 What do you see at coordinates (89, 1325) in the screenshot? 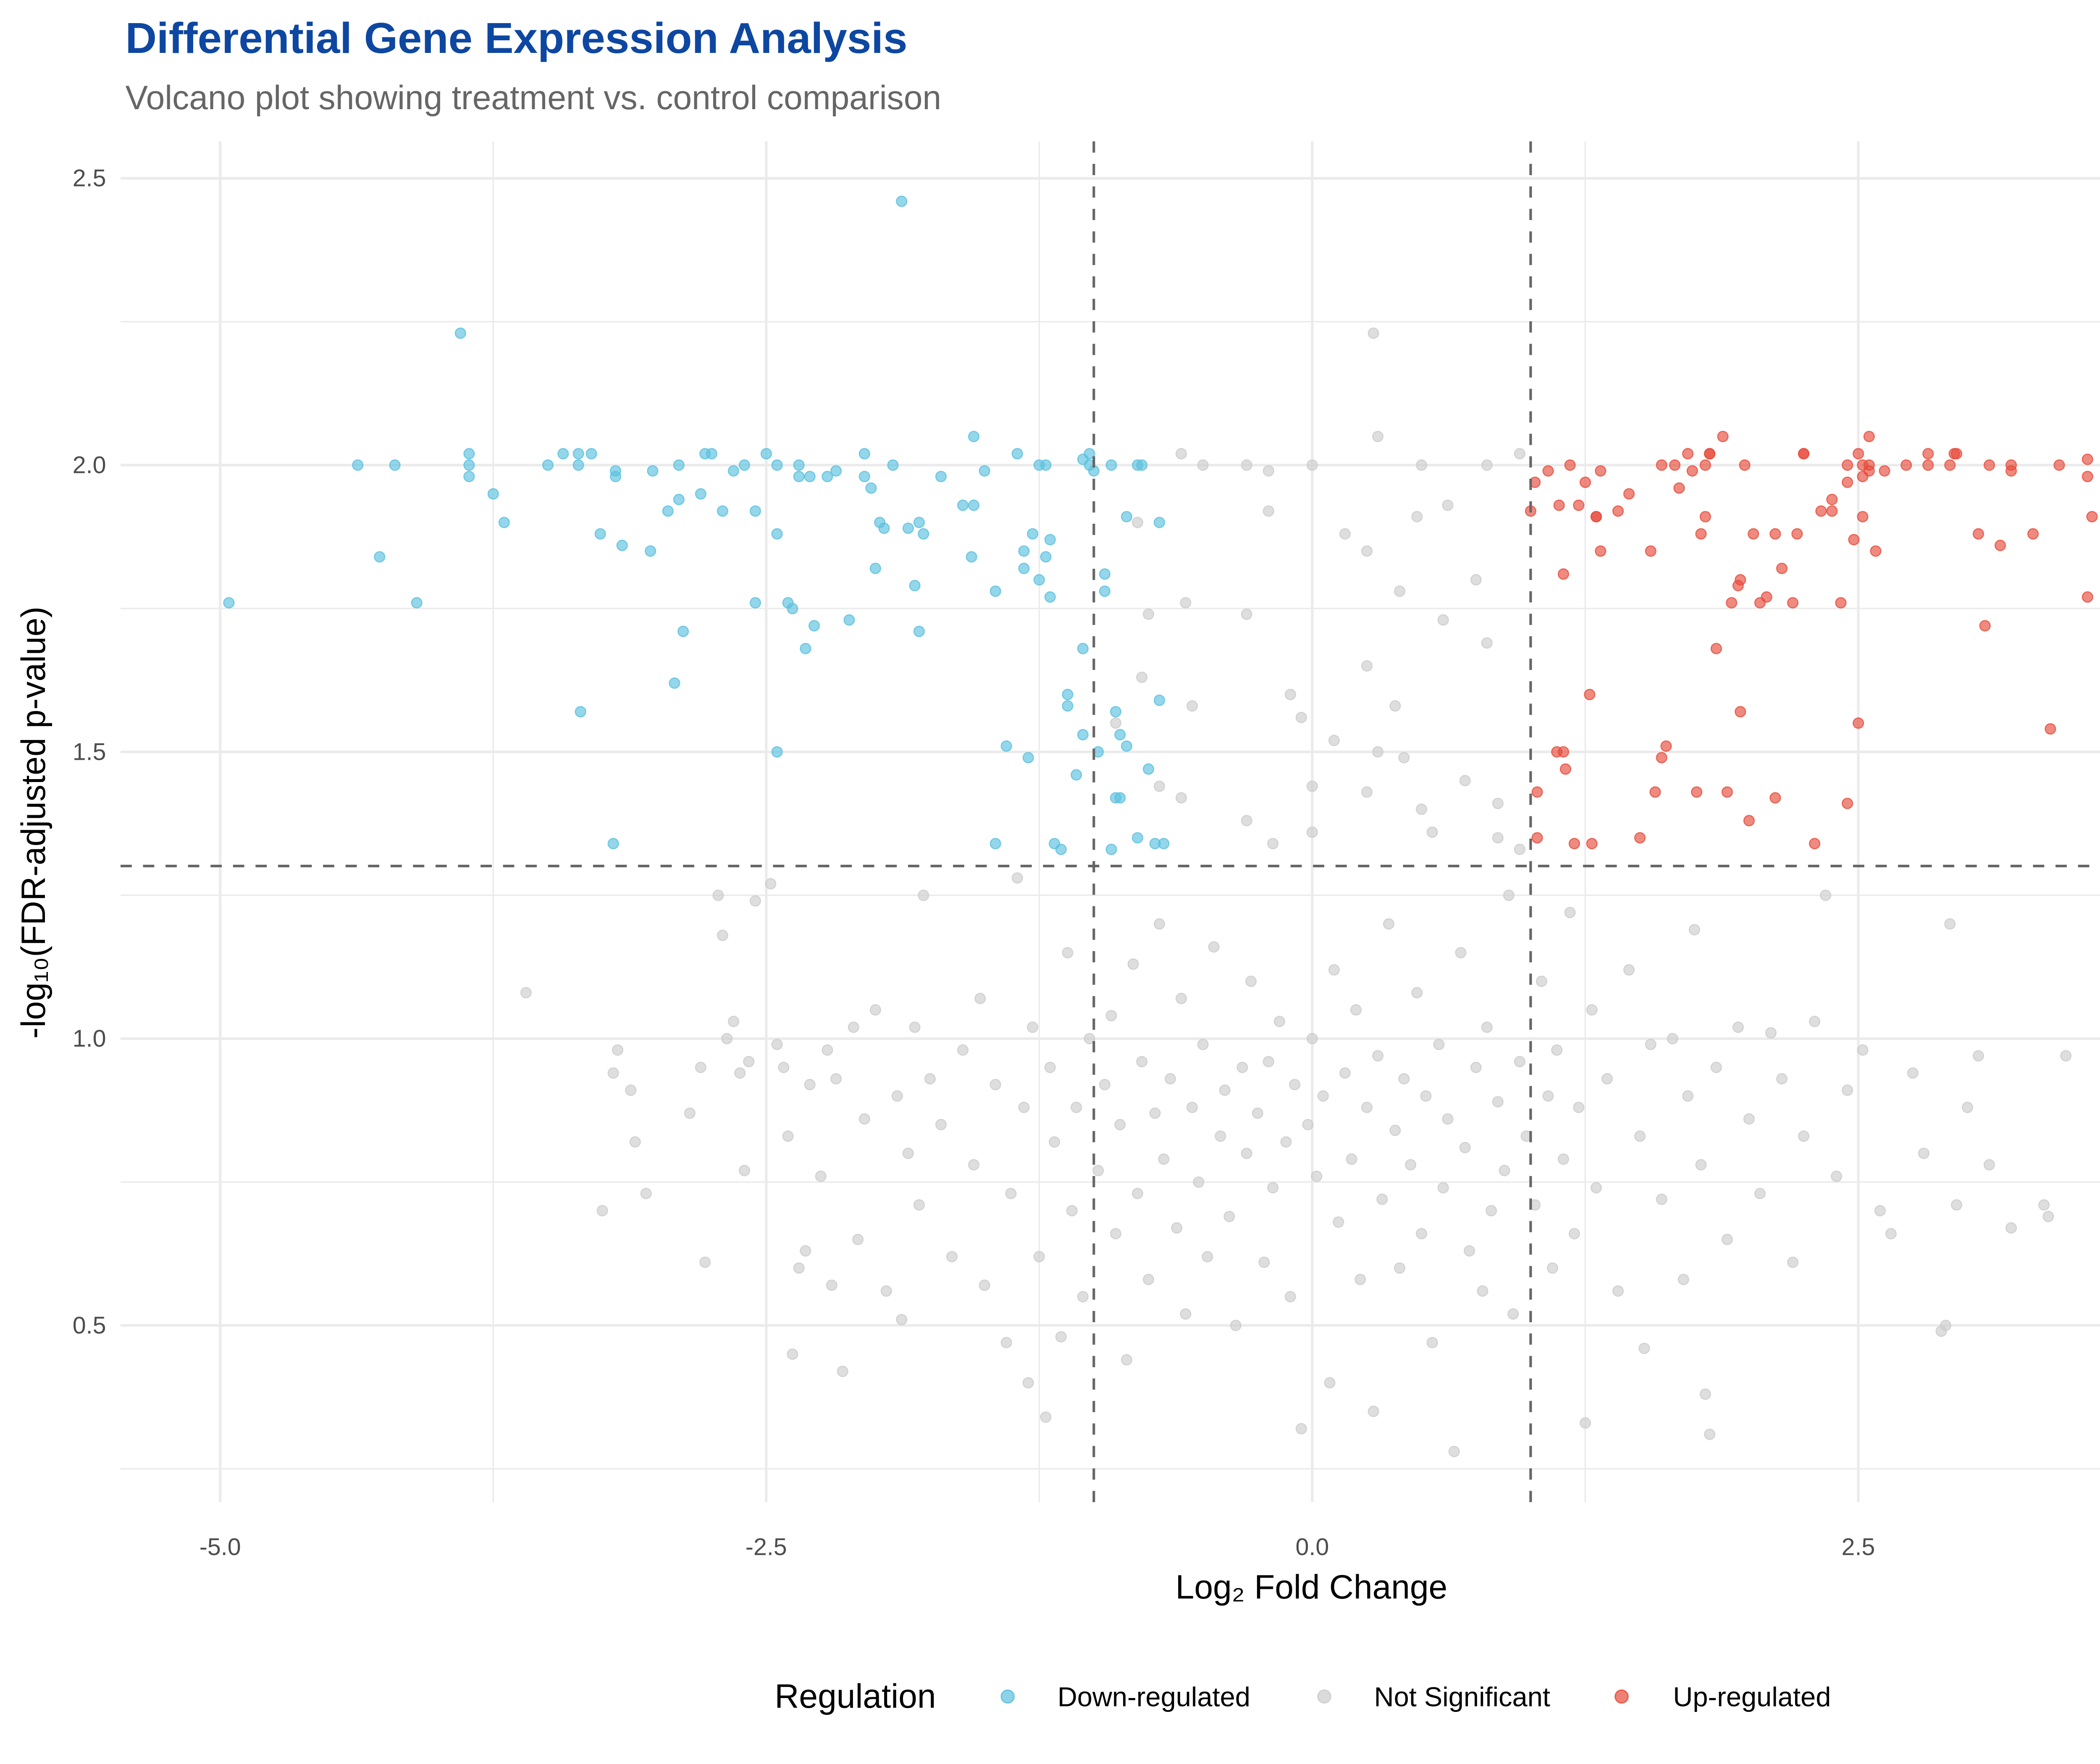
I see `y-tick-label: 0.5` at bounding box center [89, 1325].